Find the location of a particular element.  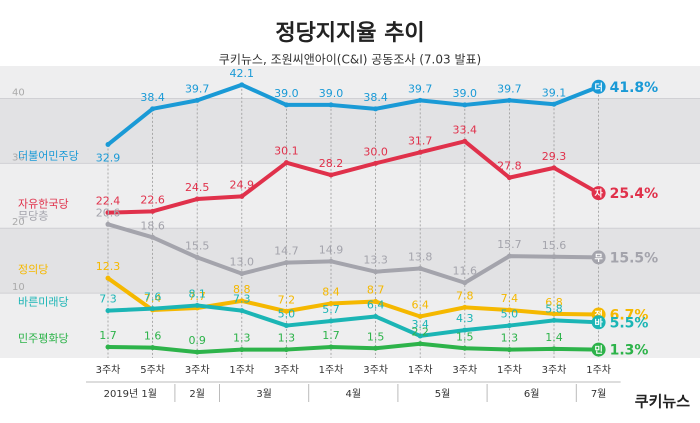

value-label: 22.4 is located at coordinates (108, 201).